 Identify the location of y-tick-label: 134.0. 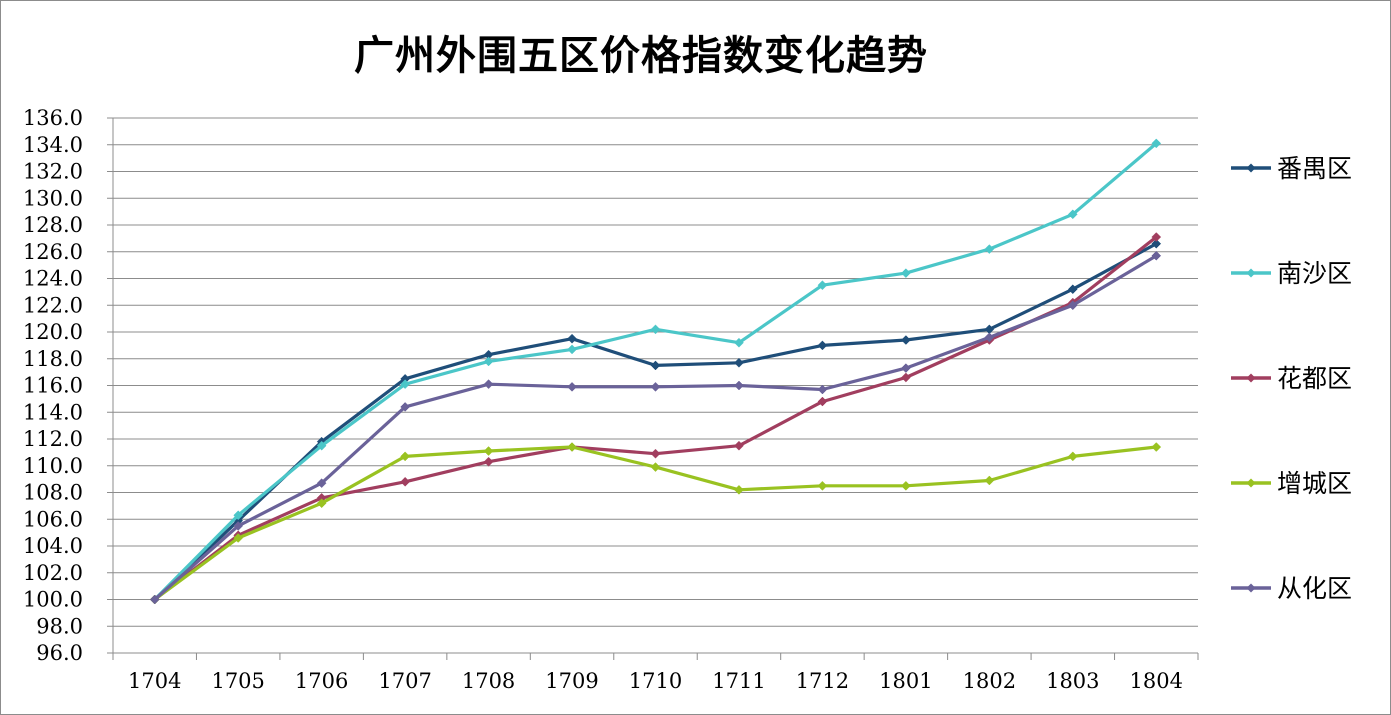
(53, 145).